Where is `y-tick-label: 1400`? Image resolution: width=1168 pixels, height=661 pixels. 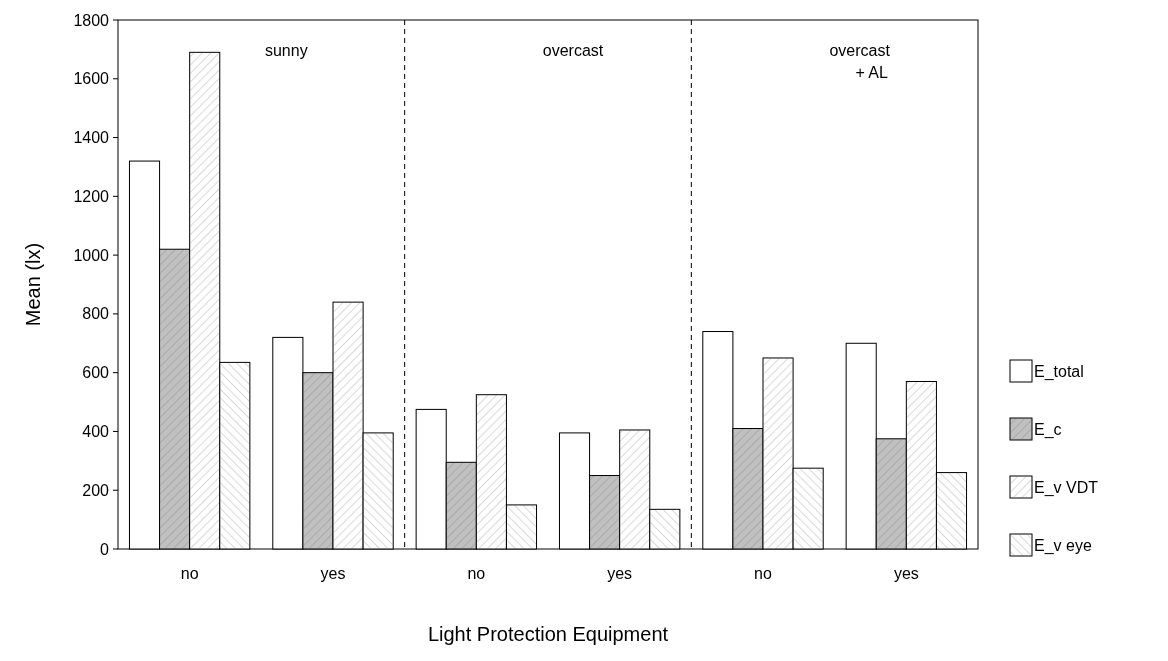
y-tick-label: 1400 is located at coordinates (91, 138).